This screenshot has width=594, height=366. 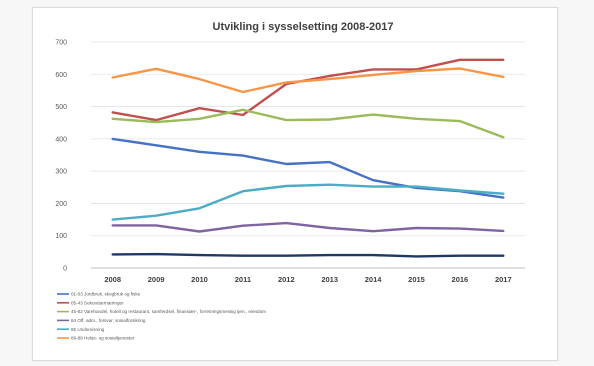 I want to click on x-tick-label: 2008, so click(x=112, y=279).